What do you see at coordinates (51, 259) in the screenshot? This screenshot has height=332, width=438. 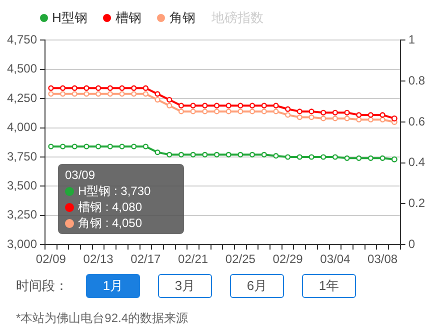 I see `x-tick-label: 02/09` at bounding box center [51, 259].